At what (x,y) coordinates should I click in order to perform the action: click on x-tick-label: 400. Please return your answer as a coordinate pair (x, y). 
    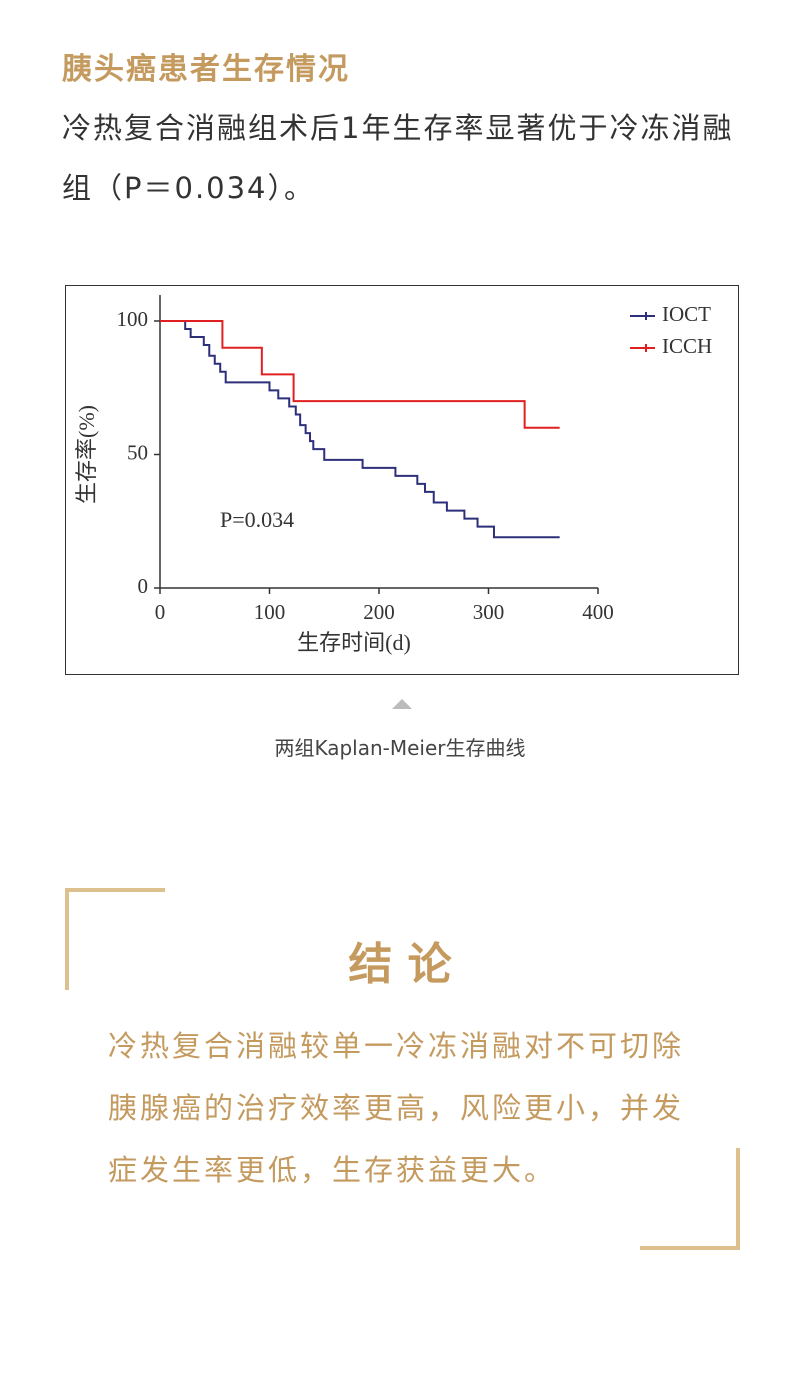
    Looking at the image, I should click on (598, 612).